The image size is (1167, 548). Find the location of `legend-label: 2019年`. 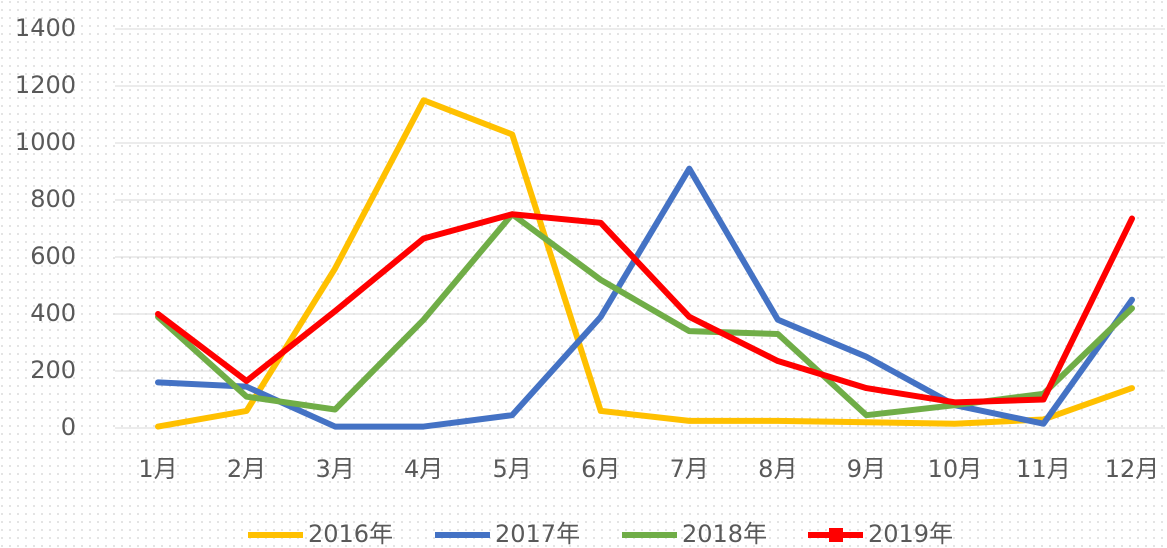

legend-label: 2019年 is located at coordinates (910, 534).